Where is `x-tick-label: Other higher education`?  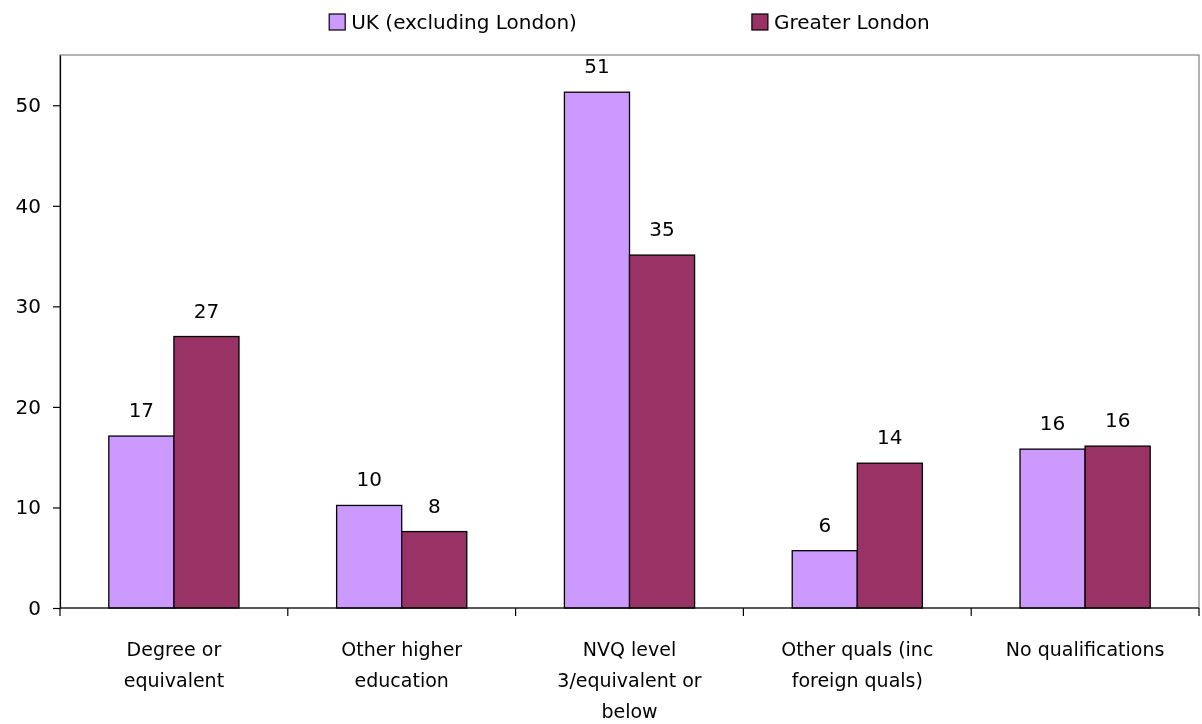
x-tick-label: Other higher education is located at coordinates (402, 664).